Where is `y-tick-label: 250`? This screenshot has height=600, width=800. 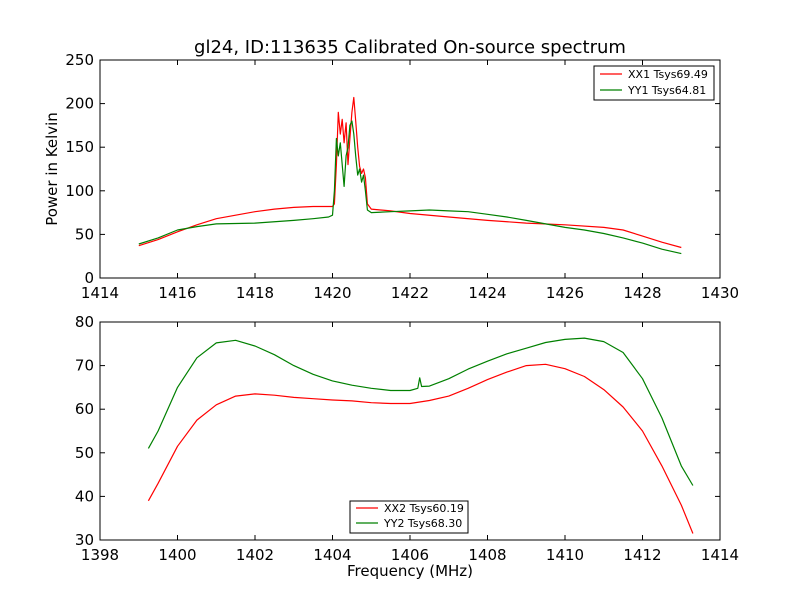 y-tick-label: 250 is located at coordinates (79, 60).